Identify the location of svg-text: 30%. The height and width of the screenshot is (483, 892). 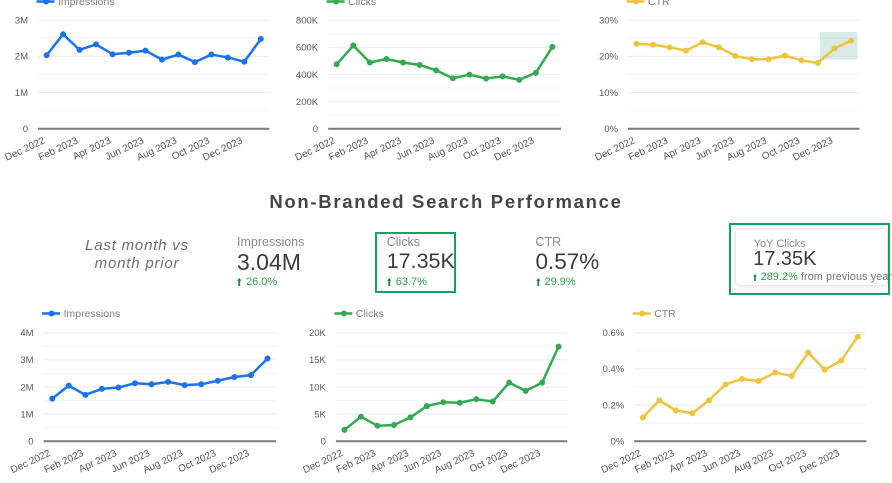
(609, 21).